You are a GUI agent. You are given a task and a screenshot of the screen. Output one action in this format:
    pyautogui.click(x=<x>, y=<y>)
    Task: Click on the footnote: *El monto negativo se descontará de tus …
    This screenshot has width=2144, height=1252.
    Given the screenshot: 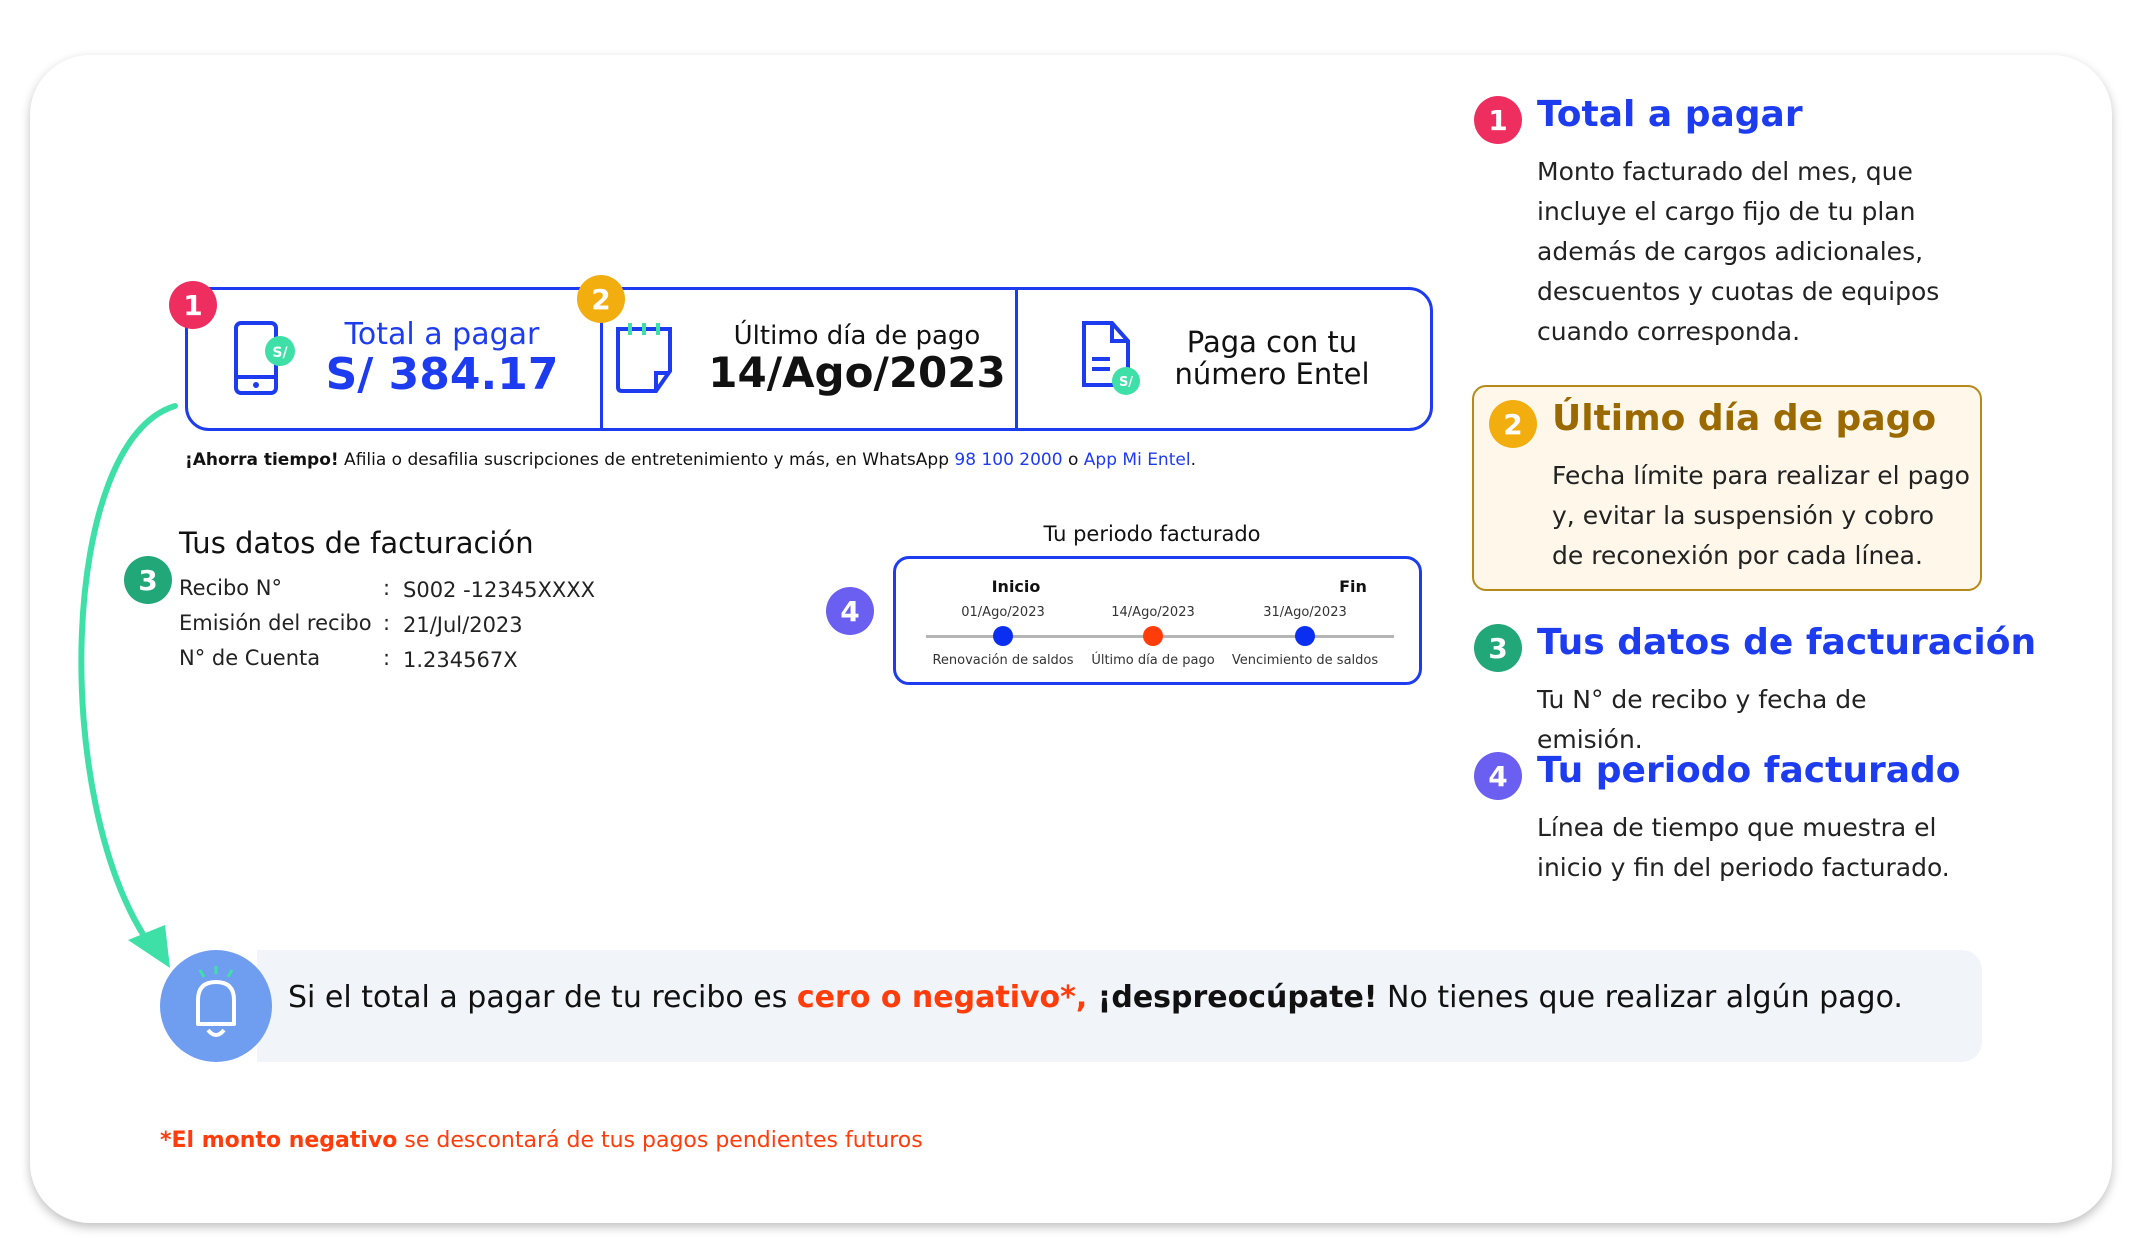 What is the action you would take?
    pyautogui.click(x=541, y=1140)
    